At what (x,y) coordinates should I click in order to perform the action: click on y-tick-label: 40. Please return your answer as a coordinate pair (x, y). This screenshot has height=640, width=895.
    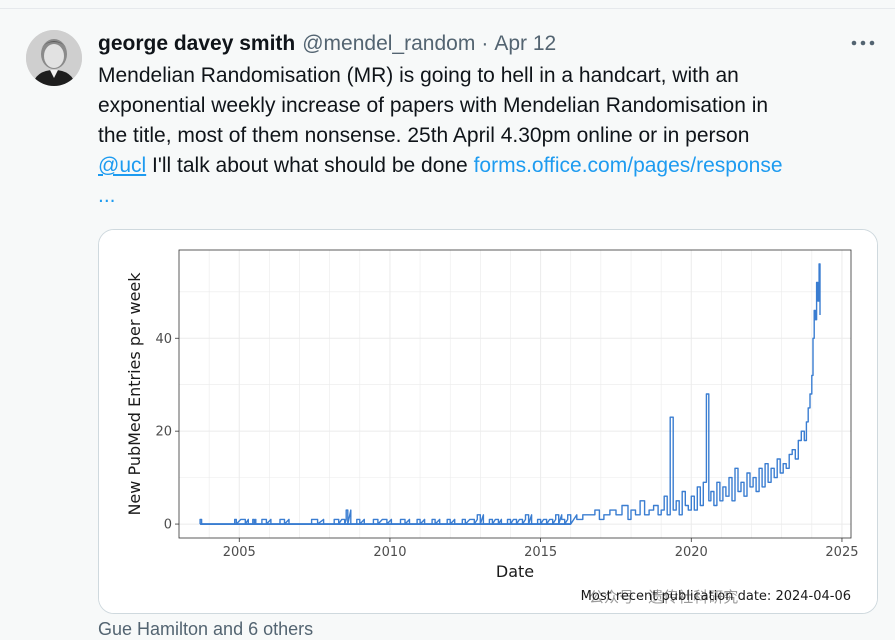
    Looking at the image, I should click on (163, 339).